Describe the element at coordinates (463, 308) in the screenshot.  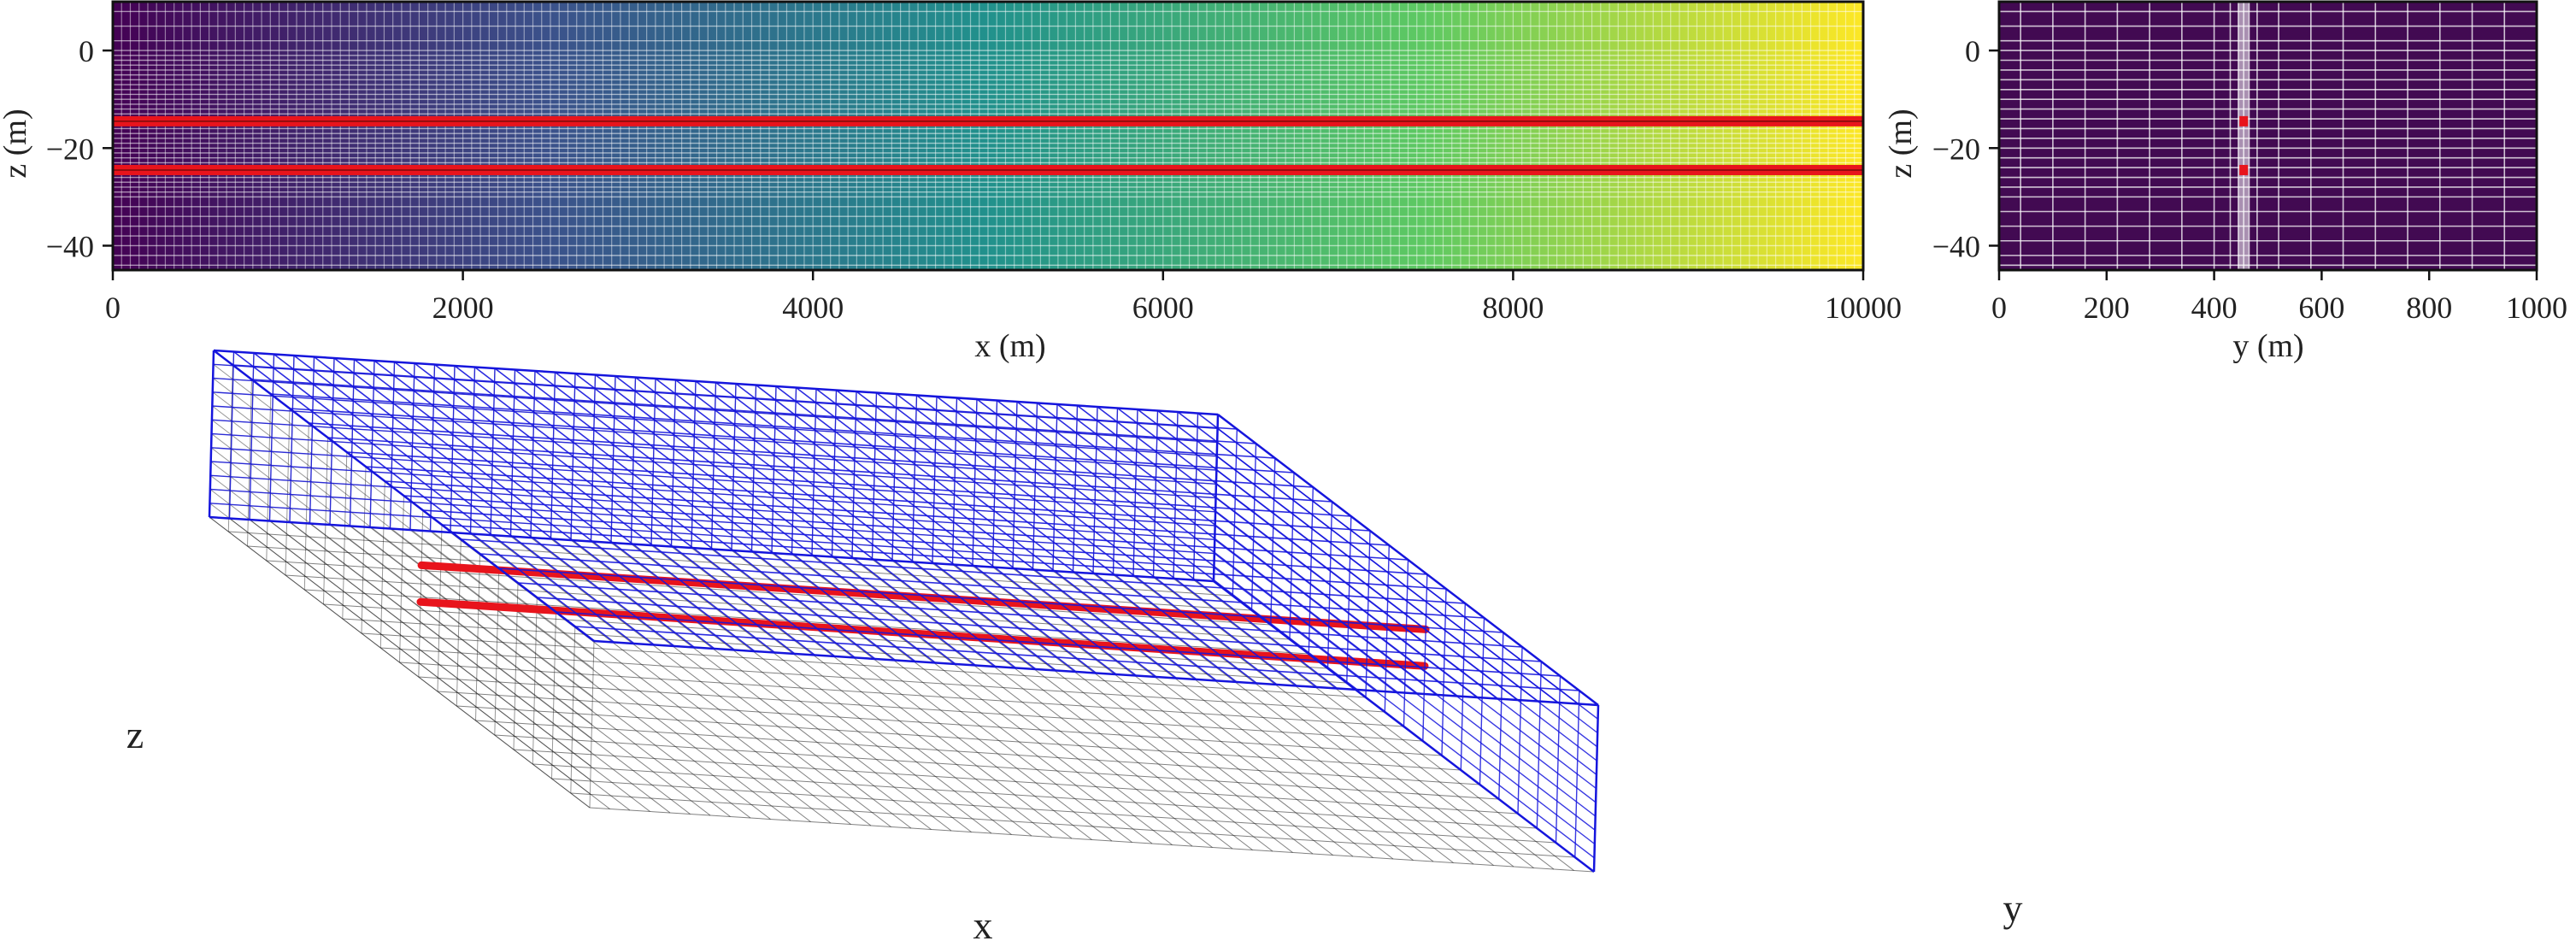
I see `xz-xtick-label: 2000` at that location.